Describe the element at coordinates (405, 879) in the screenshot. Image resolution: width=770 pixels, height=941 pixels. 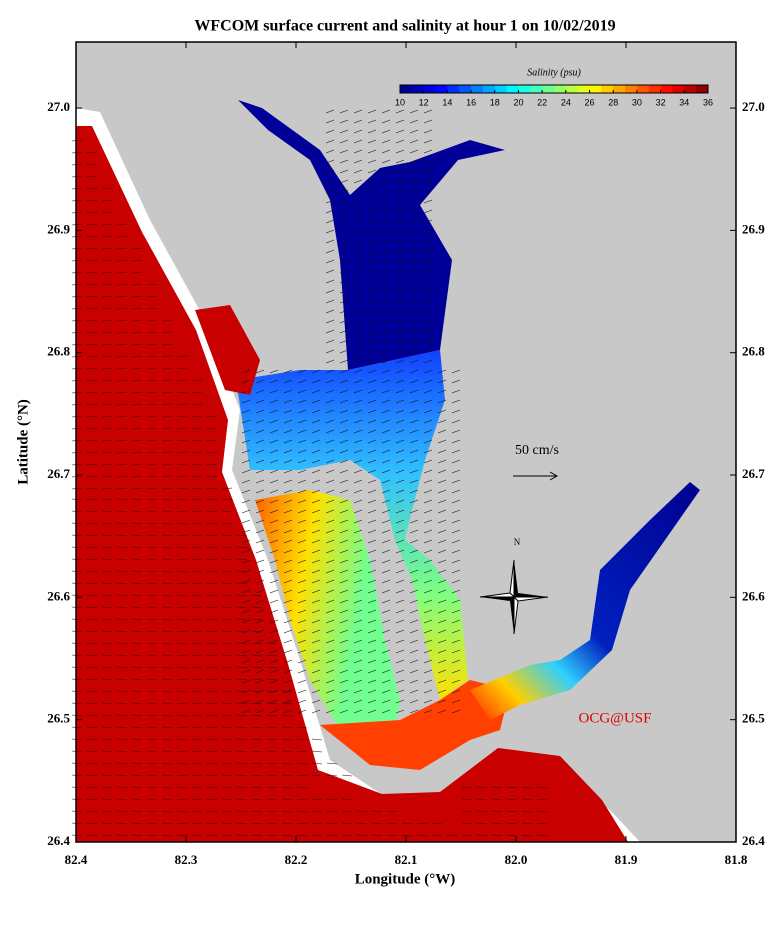
I see `x-axis-label: Longitude (°W)` at that location.